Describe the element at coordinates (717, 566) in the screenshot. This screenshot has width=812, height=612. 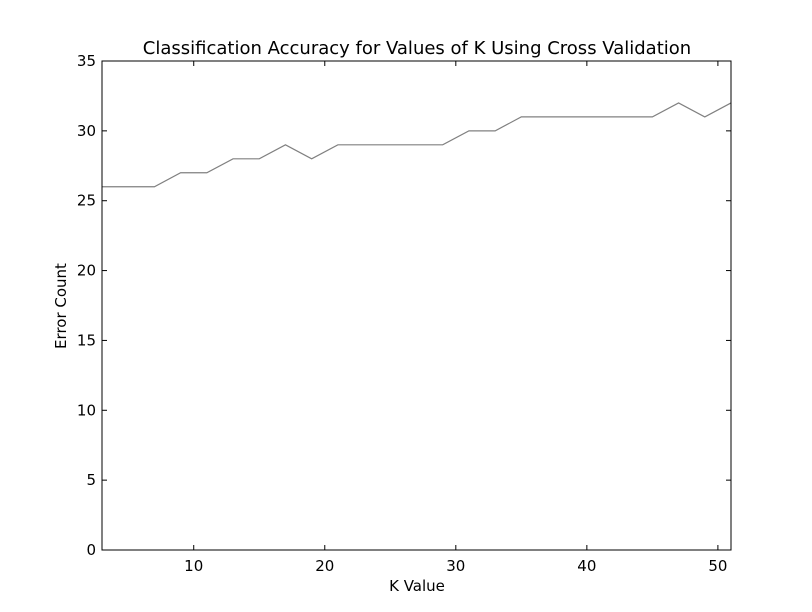
I see `x-tick-label-50: 50` at that location.